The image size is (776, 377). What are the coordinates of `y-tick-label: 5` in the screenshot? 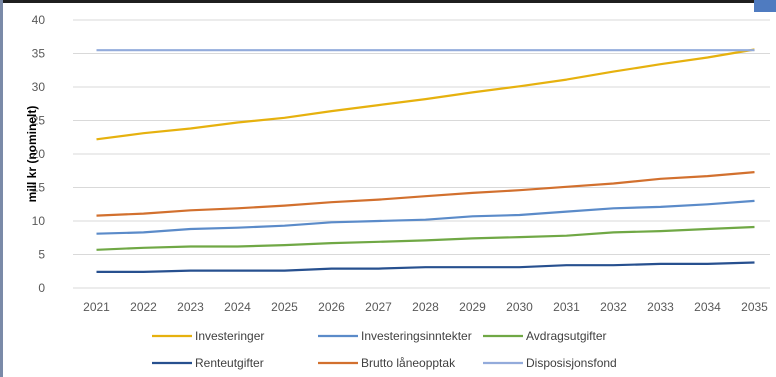 It's located at (41, 255).